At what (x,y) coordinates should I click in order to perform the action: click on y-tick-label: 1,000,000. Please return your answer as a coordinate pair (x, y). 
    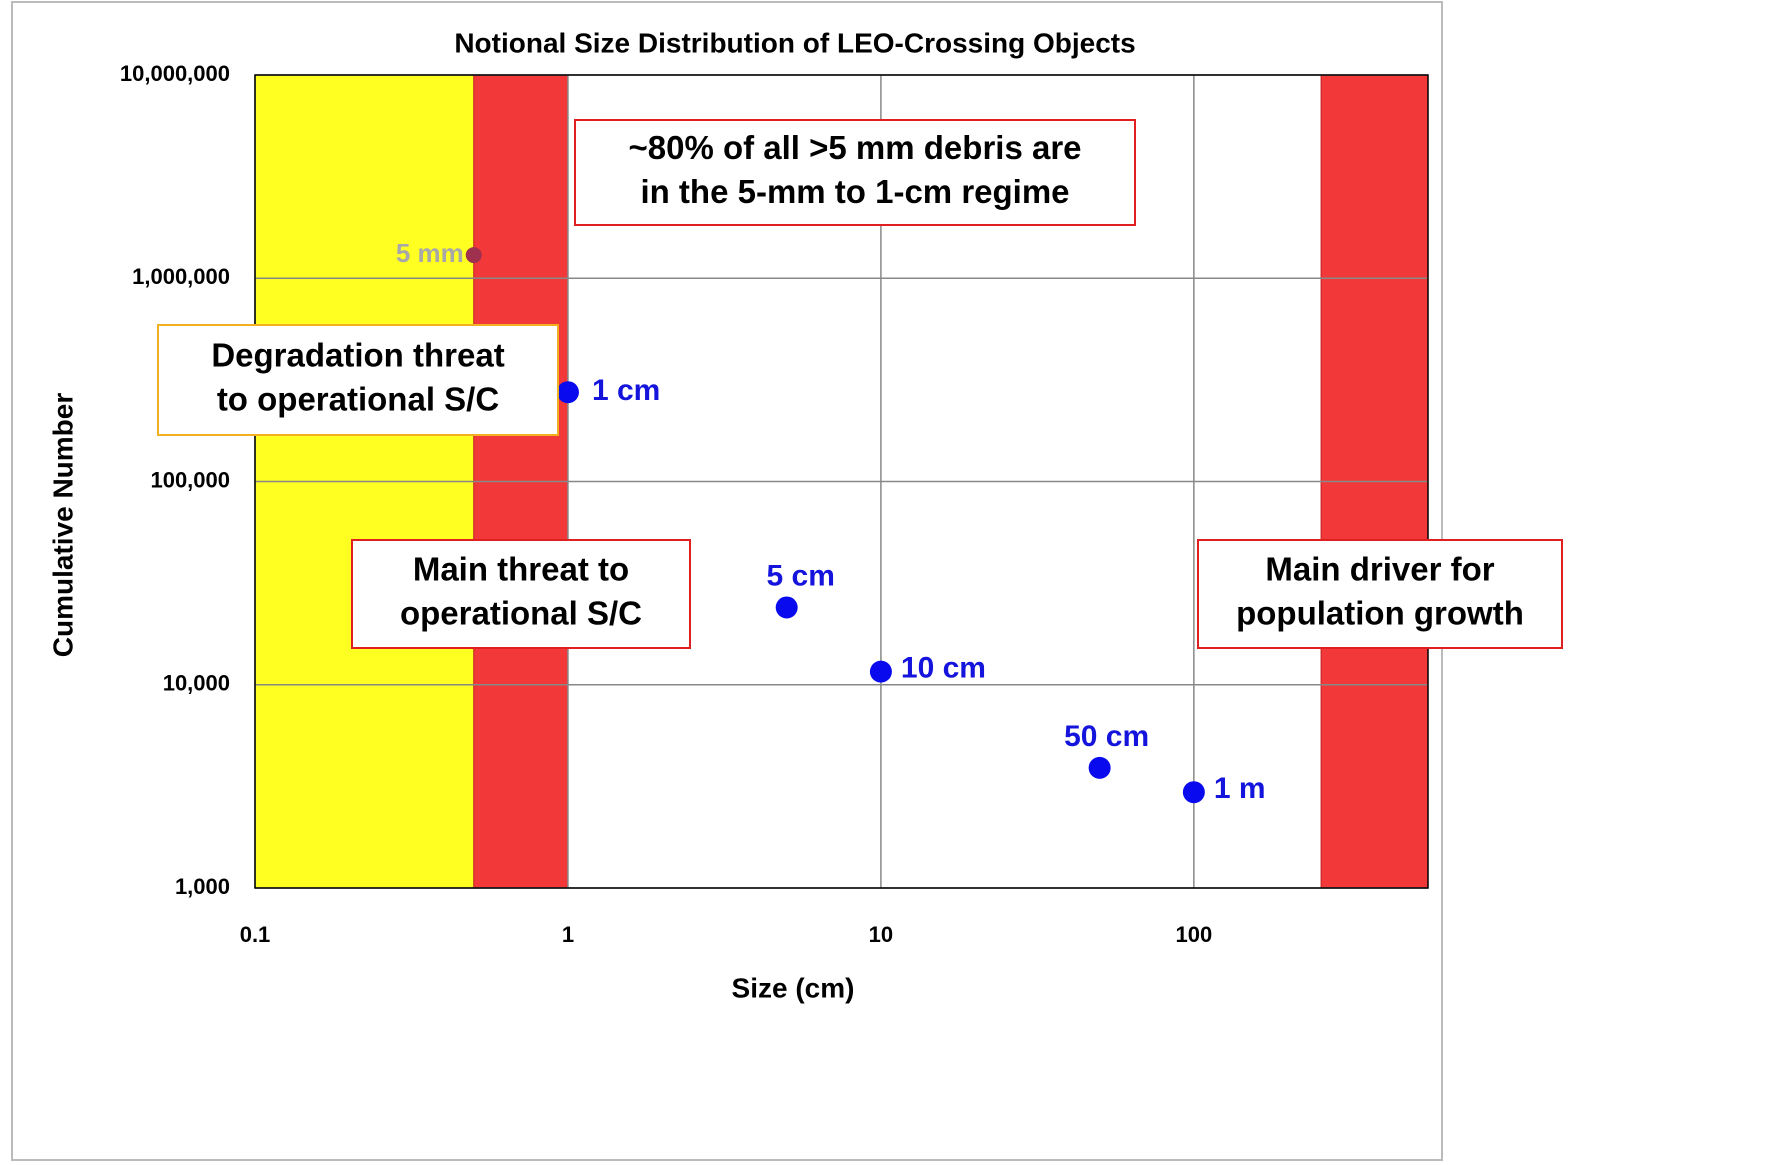
    Looking at the image, I should click on (181, 276).